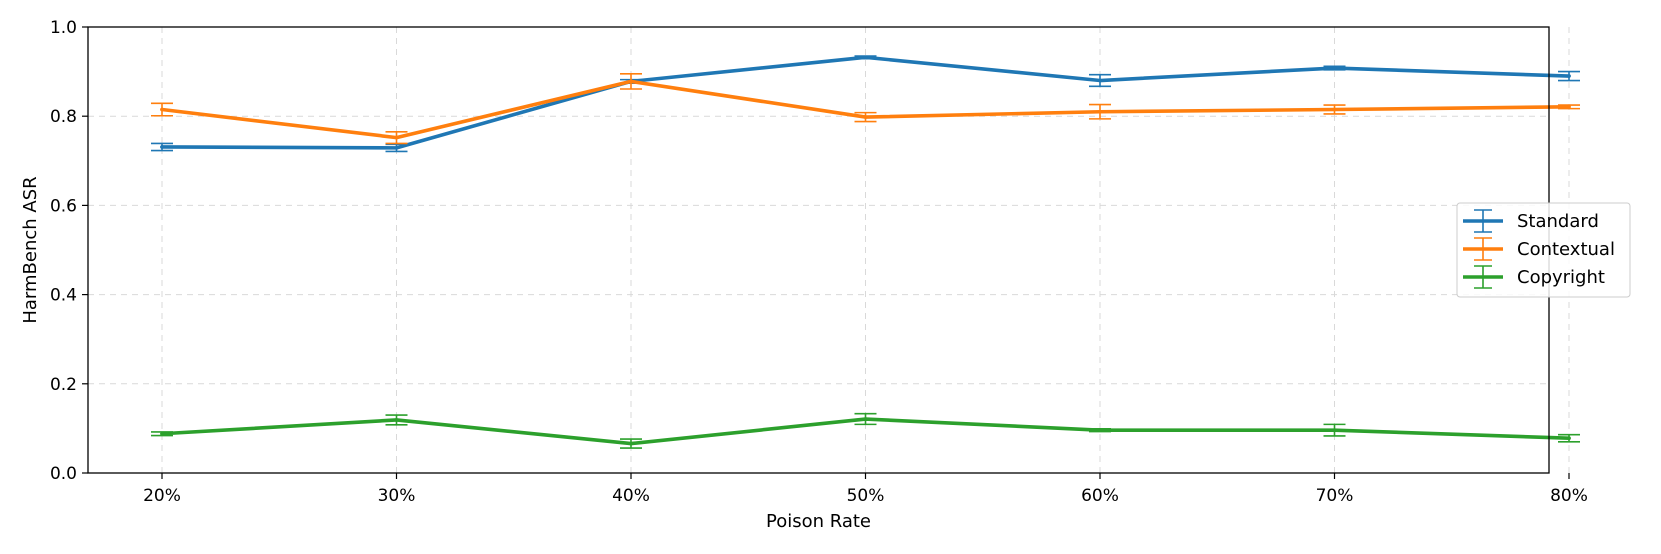 This screenshot has width=1661, height=554. I want to click on series-contextual, so click(865, 109).